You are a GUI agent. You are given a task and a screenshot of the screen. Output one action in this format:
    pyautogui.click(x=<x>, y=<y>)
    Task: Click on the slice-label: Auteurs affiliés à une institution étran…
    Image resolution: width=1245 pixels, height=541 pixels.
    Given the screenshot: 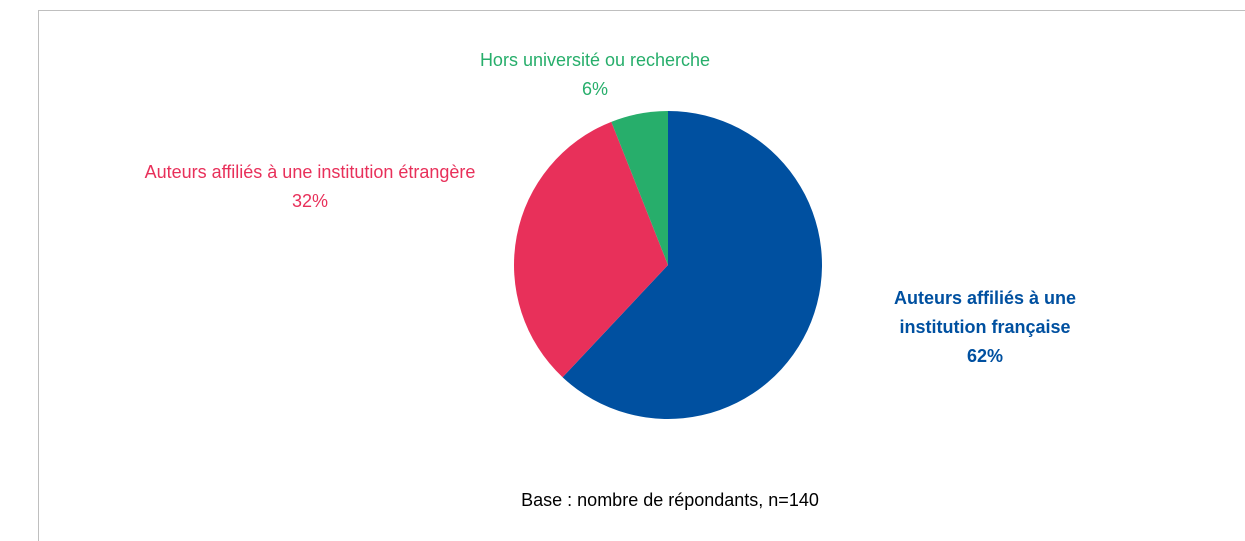 What is the action you would take?
    pyautogui.click(x=310, y=187)
    